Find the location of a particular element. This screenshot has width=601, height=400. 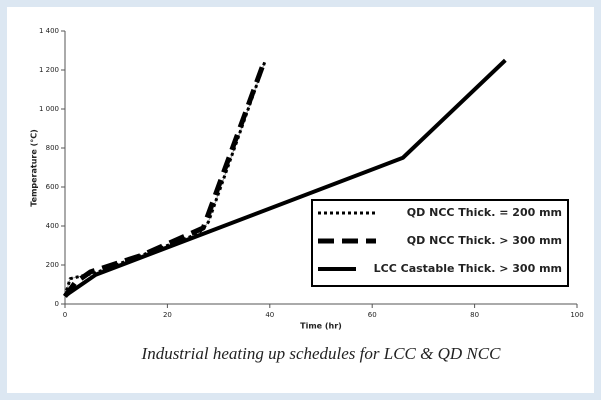

x-tick-label: 80 is located at coordinates (474, 315).